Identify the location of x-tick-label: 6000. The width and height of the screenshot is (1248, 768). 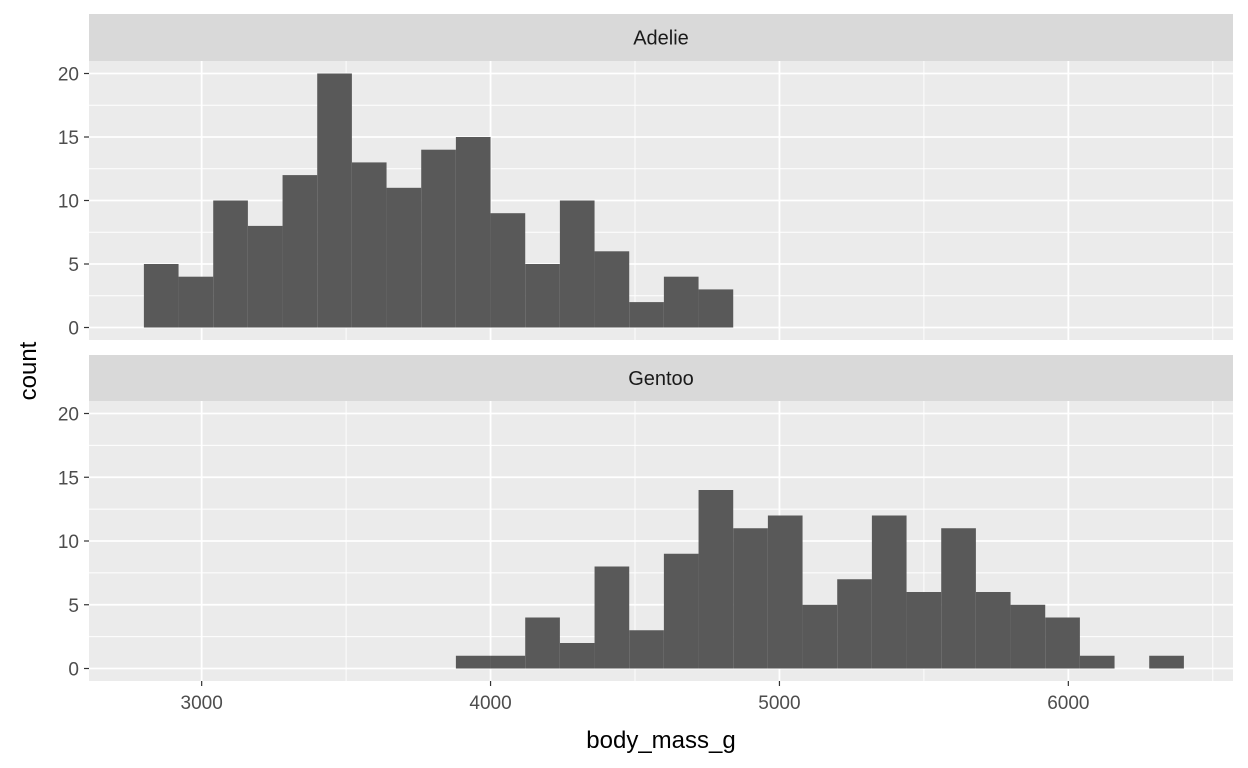
(1068, 703).